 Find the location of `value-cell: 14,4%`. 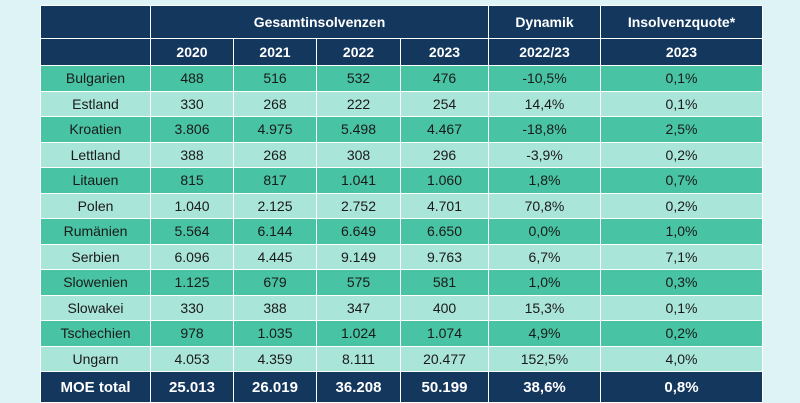

value-cell: 14,4% is located at coordinates (544, 103).